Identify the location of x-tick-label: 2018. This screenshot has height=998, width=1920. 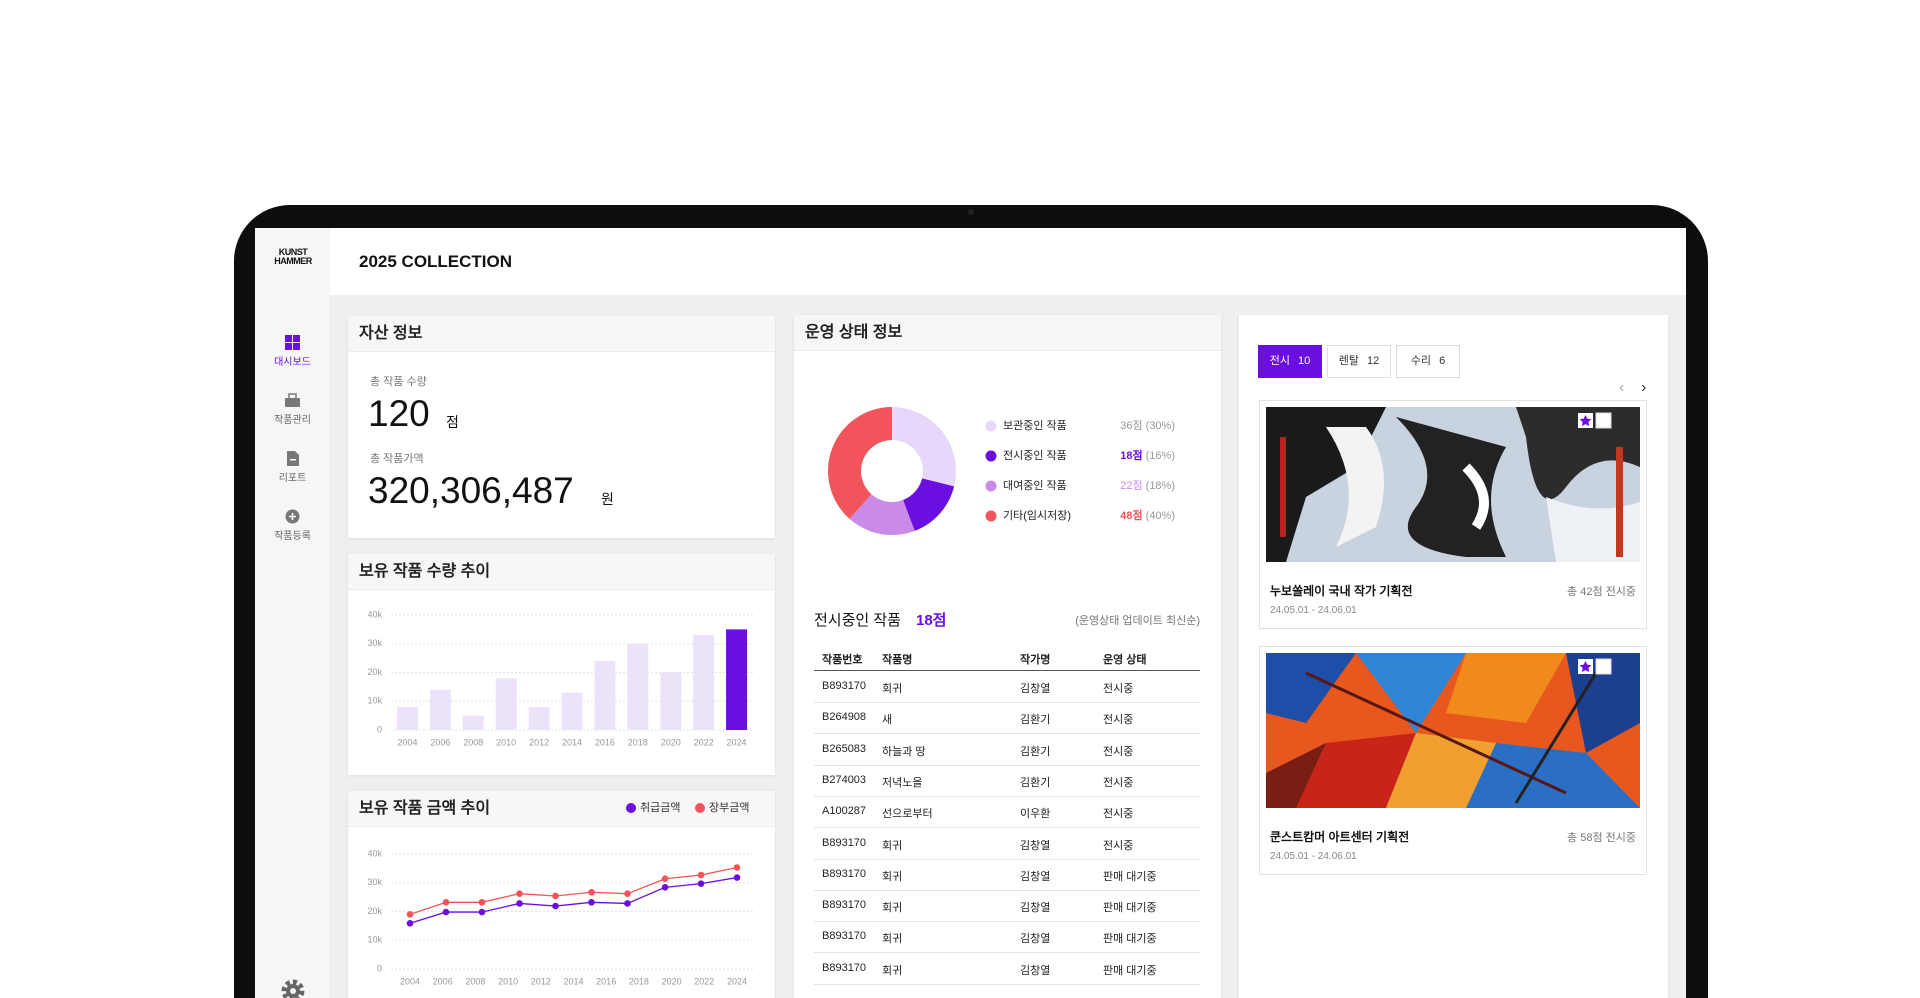
(639, 981).